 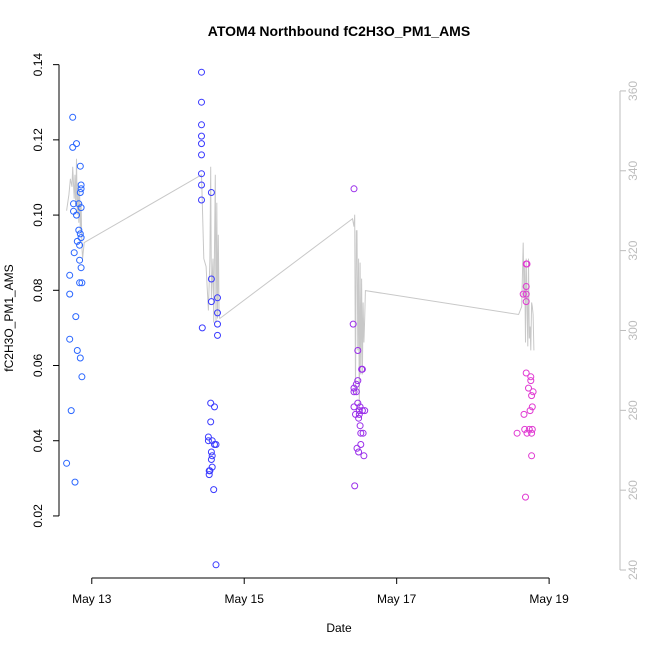 What do you see at coordinates (633, 490) in the screenshot?
I see `right-tick-label: 260` at bounding box center [633, 490].